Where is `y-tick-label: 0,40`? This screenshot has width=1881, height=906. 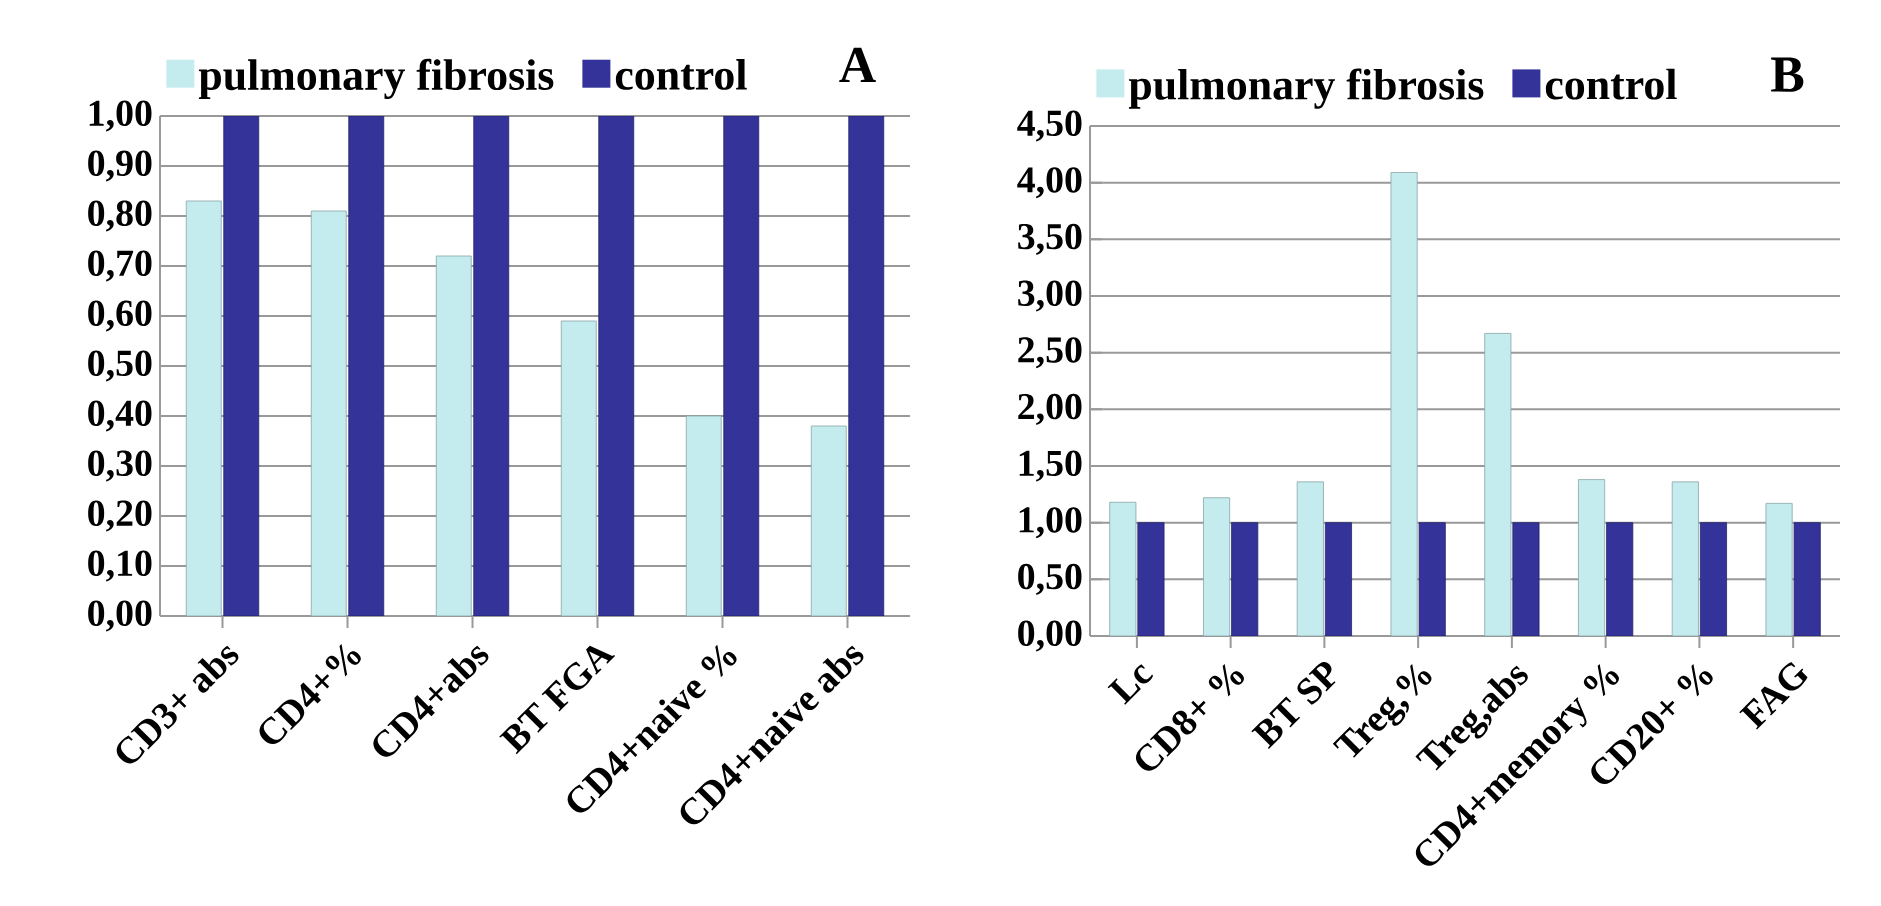
y-tick-label: 0,40 is located at coordinates (120, 416).